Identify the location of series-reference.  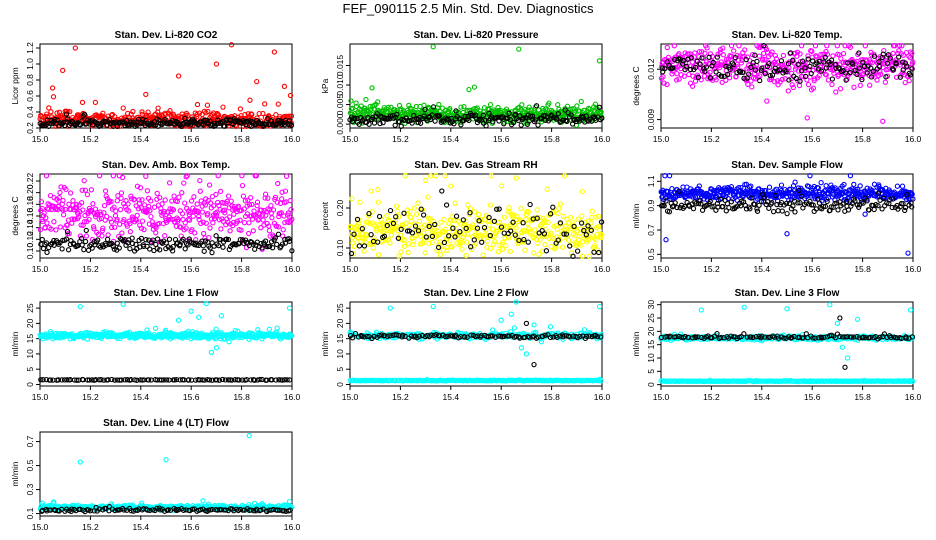
(166, 120).